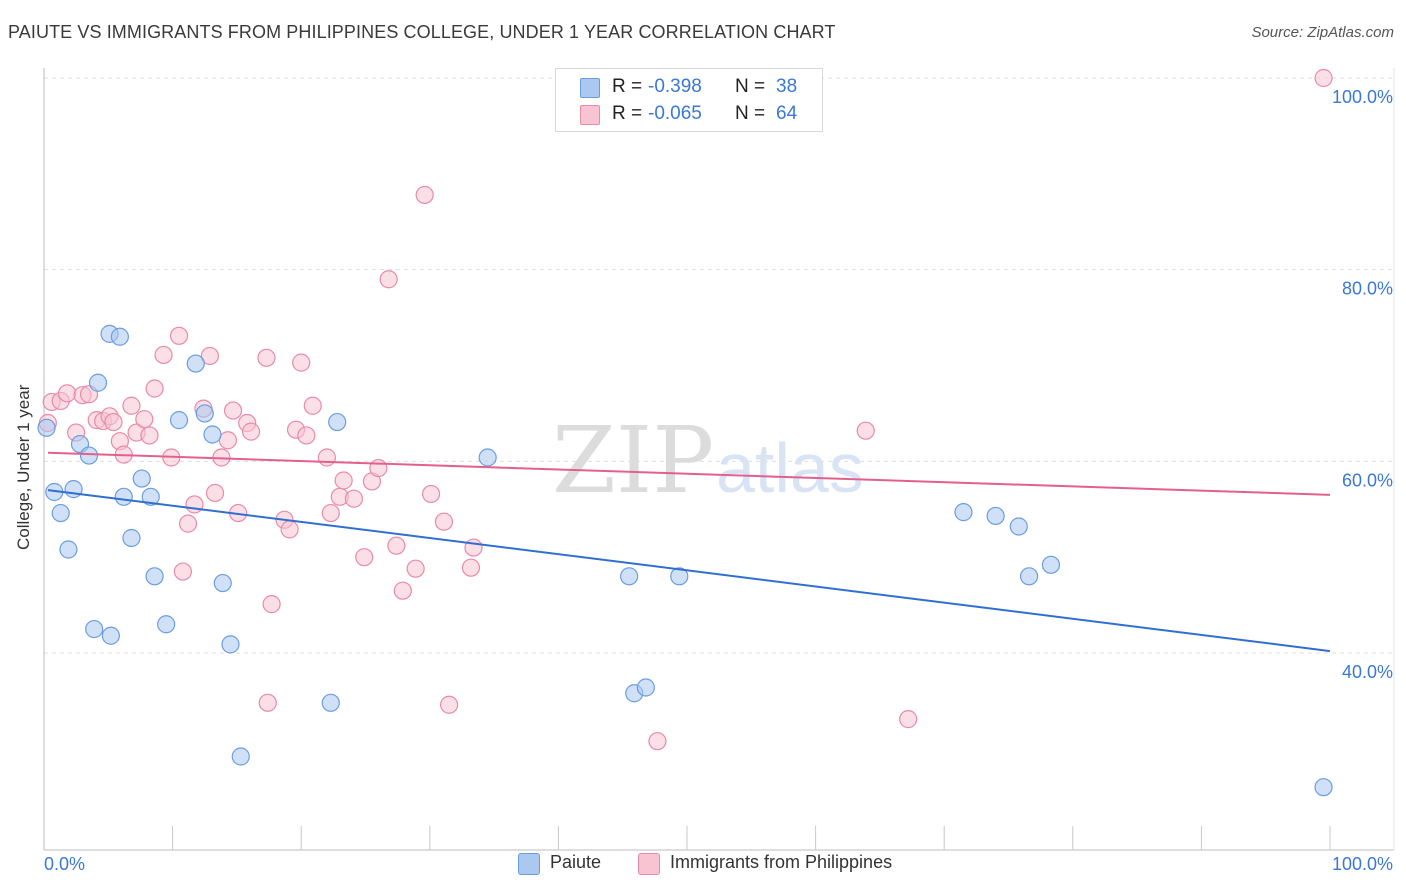 The width and height of the screenshot is (1406, 892). What do you see at coordinates (64, 864) in the screenshot?
I see `x-tick-label: 0.0%` at bounding box center [64, 864].